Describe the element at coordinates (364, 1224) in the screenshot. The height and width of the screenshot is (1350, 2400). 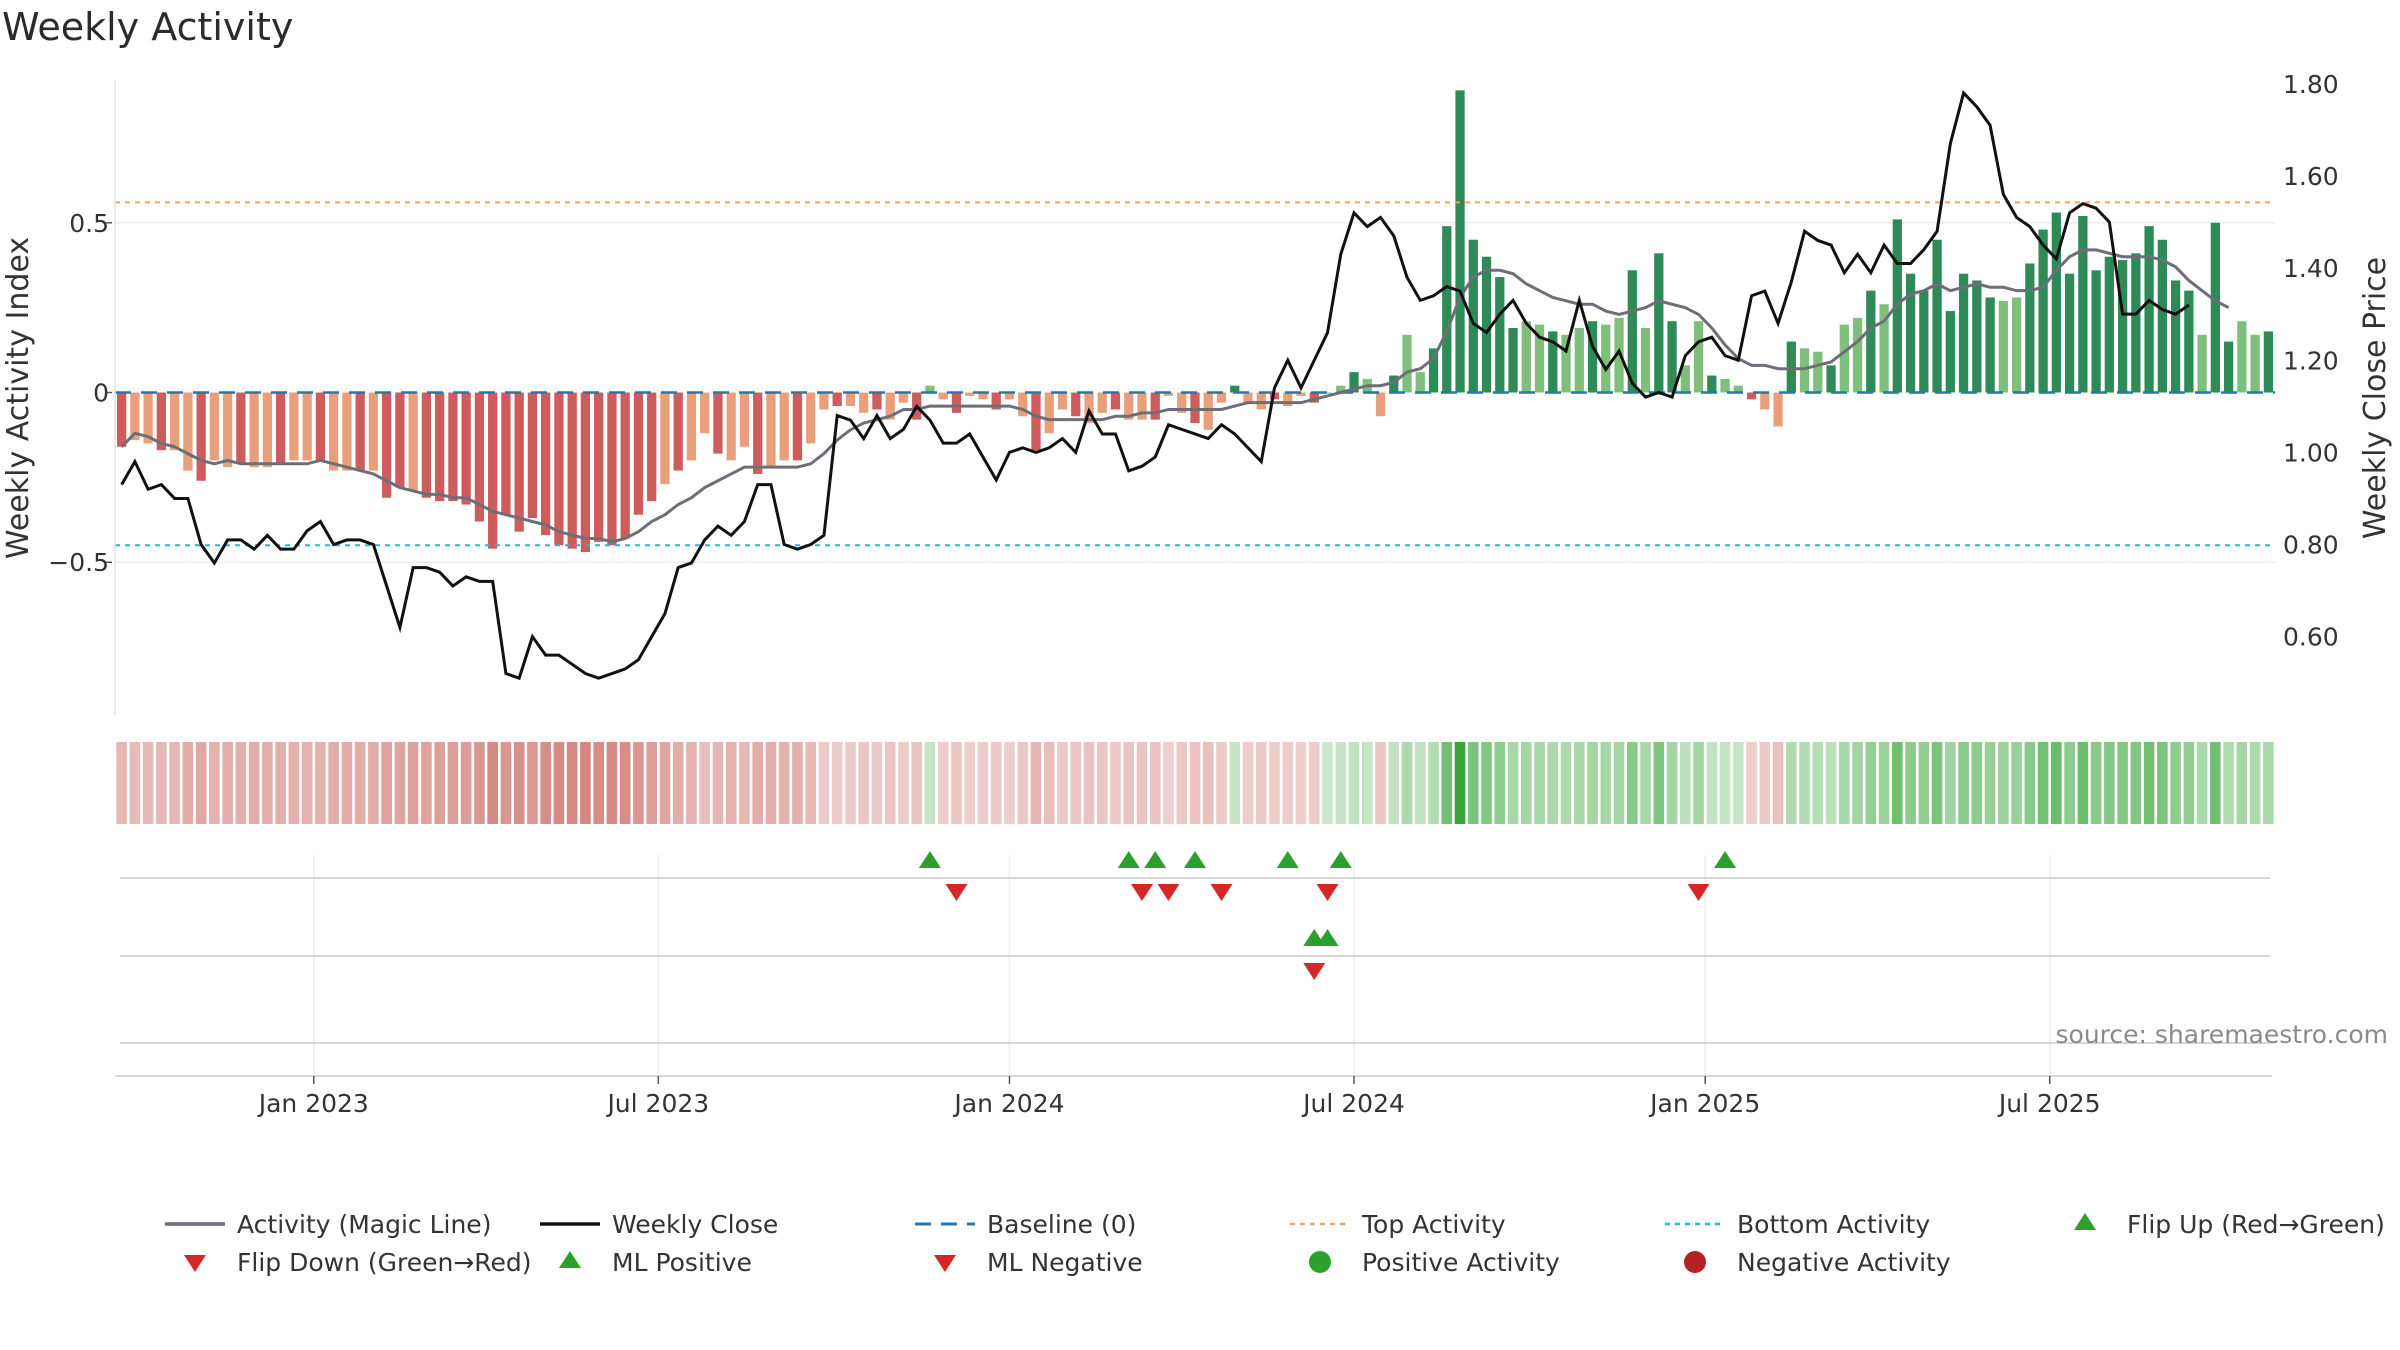
I see `legend-label: Activity (Magic Line)` at that location.